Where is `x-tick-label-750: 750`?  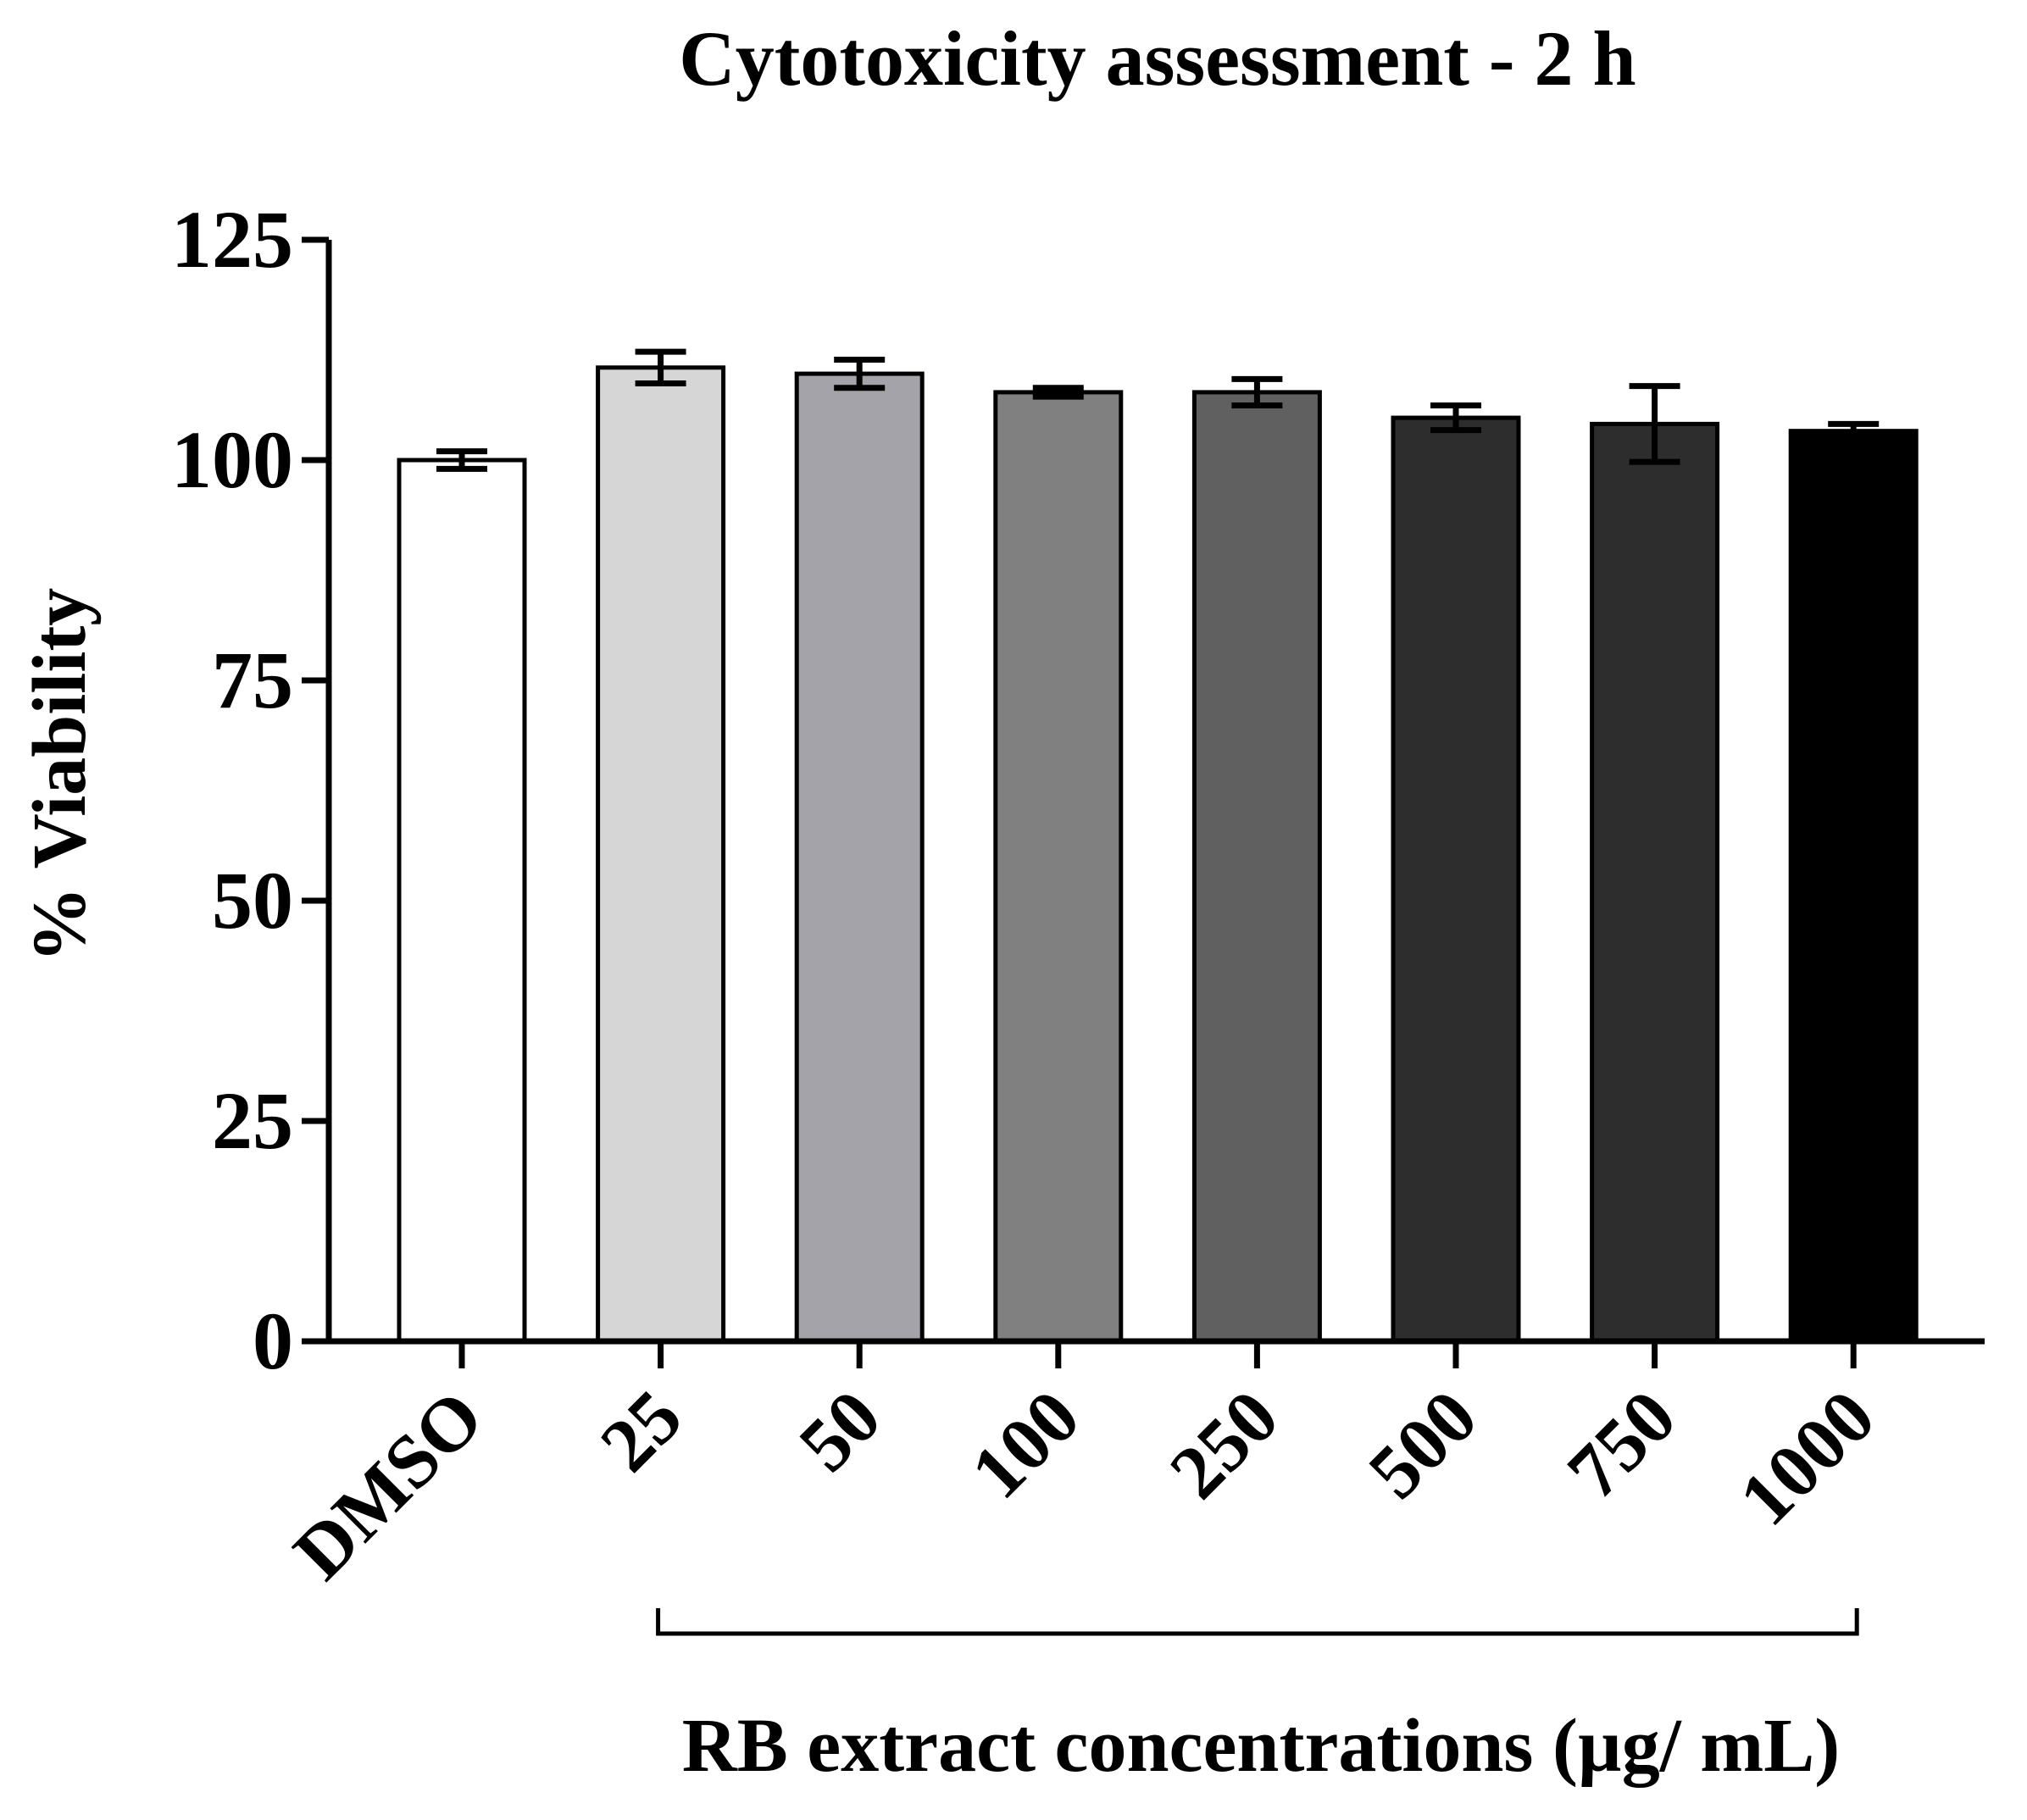
x-tick-label-750: 750 is located at coordinates (1621, 1444).